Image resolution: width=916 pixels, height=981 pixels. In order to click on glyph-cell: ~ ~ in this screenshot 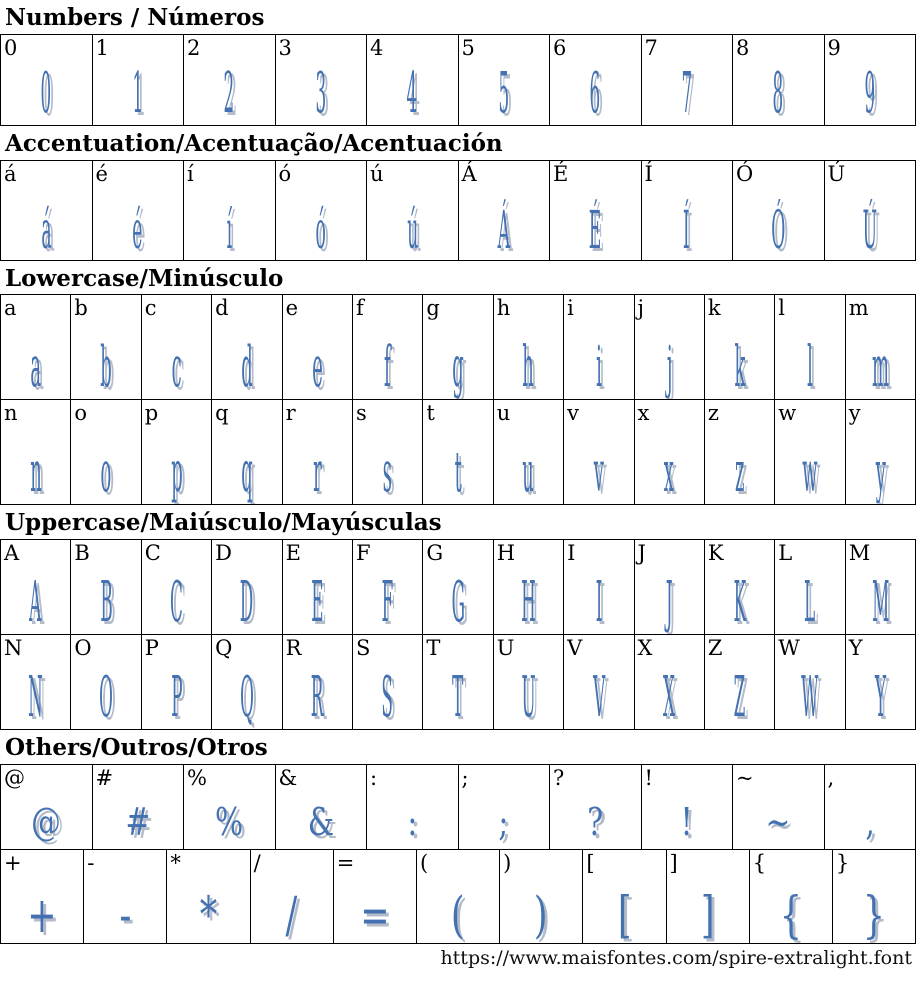, I will do `click(778, 807)`.